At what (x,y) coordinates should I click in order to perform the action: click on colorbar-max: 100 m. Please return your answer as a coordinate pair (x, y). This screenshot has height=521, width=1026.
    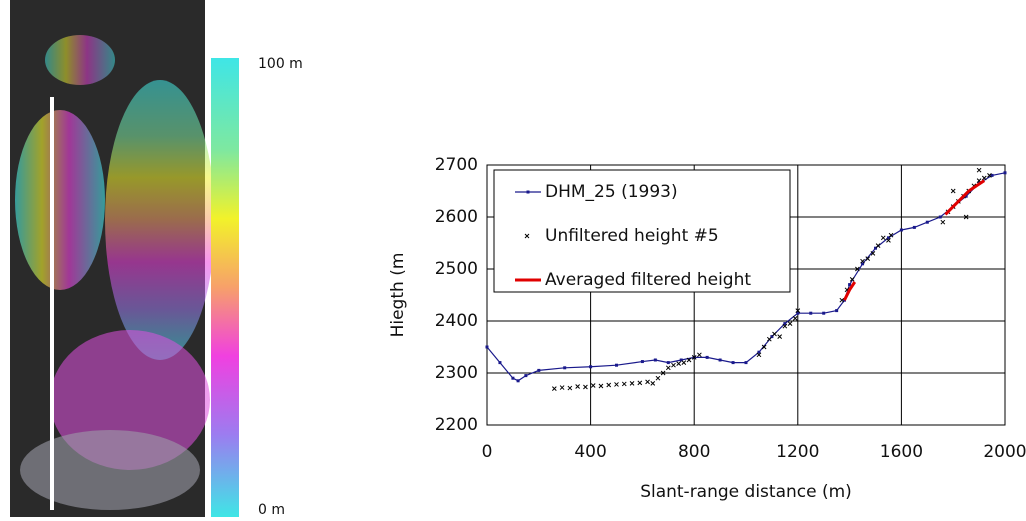
    Looking at the image, I should click on (280, 64).